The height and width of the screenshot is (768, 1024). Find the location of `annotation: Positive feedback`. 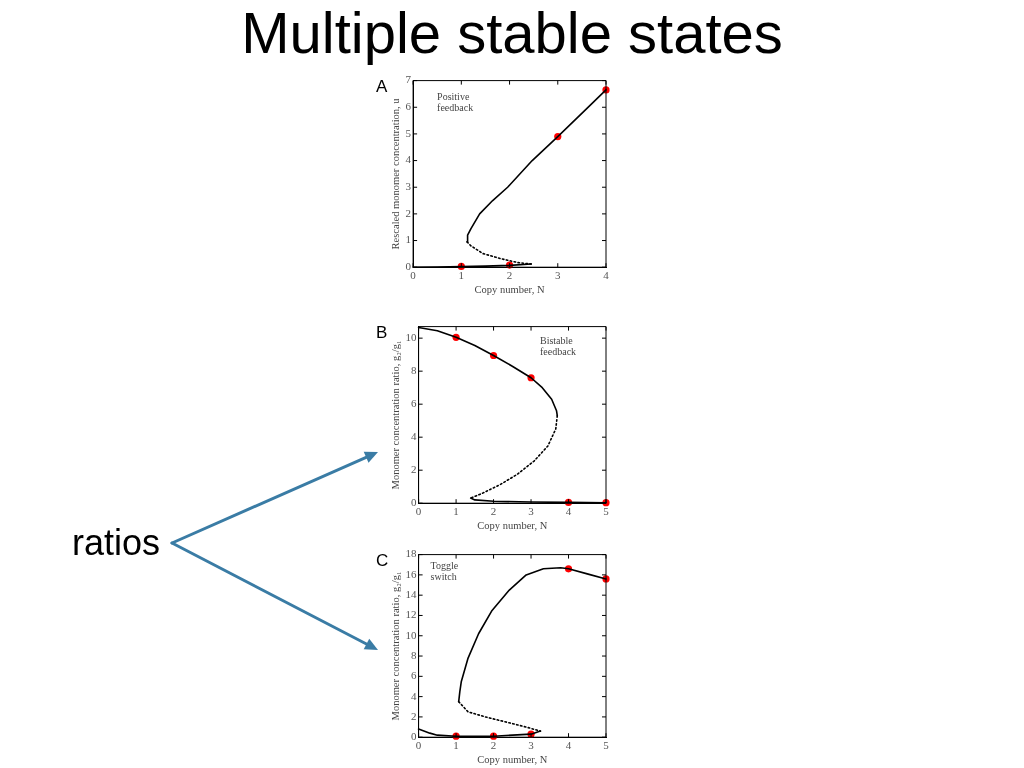

annotation: Positive feedback is located at coordinates (456, 101).